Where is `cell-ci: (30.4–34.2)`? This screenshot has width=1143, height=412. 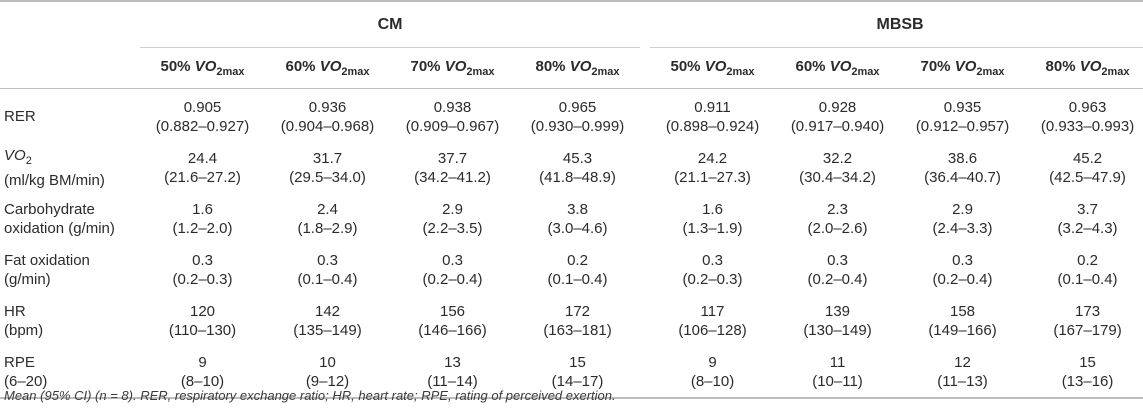 cell-ci: (30.4–34.2) is located at coordinates (837, 177).